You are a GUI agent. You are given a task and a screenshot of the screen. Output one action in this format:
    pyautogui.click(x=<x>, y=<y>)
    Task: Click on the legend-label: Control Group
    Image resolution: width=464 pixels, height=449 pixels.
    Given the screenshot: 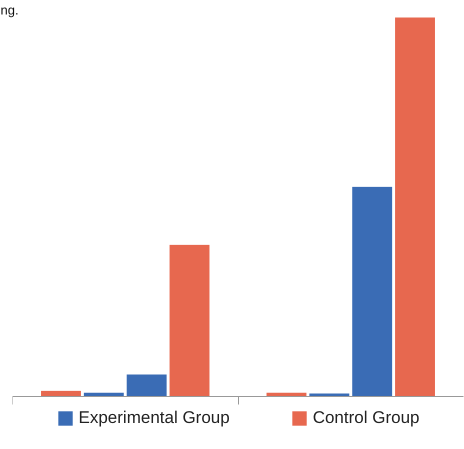 What is the action you would take?
    pyautogui.click(x=366, y=418)
    